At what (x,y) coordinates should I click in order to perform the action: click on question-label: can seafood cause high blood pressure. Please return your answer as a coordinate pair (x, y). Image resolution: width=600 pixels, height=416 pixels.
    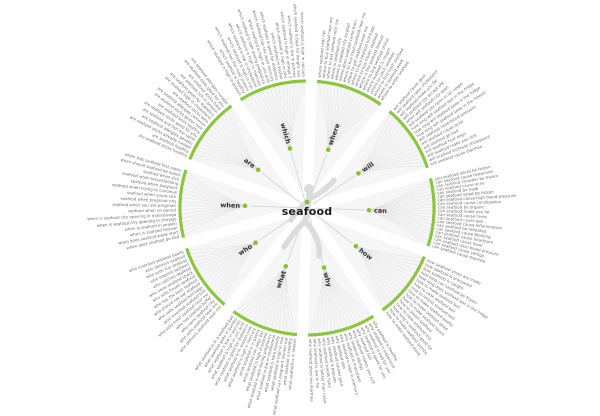
    Looking at the image, I should click on (477, 198).